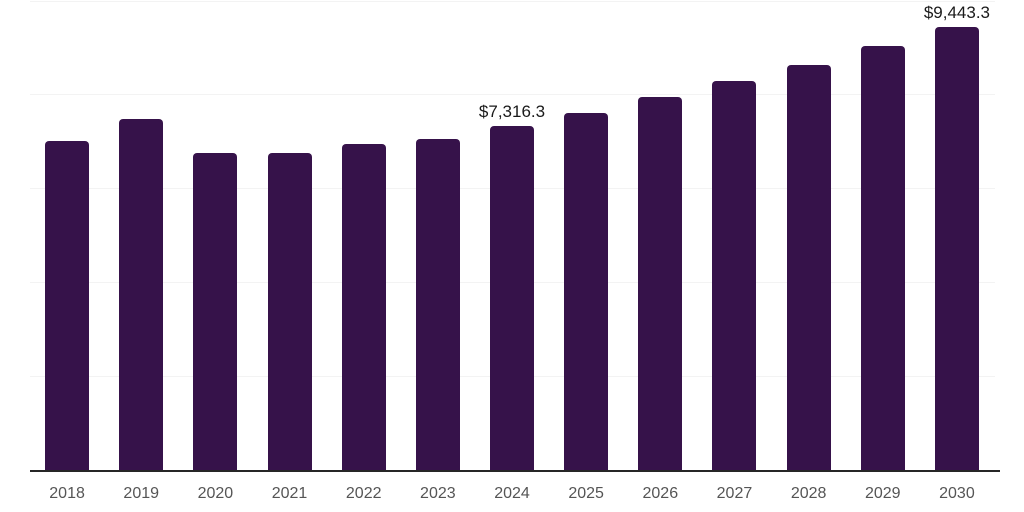  Describe the element at coordinates (956, 248) in the screenshot. I see `bar-2030` at that location.